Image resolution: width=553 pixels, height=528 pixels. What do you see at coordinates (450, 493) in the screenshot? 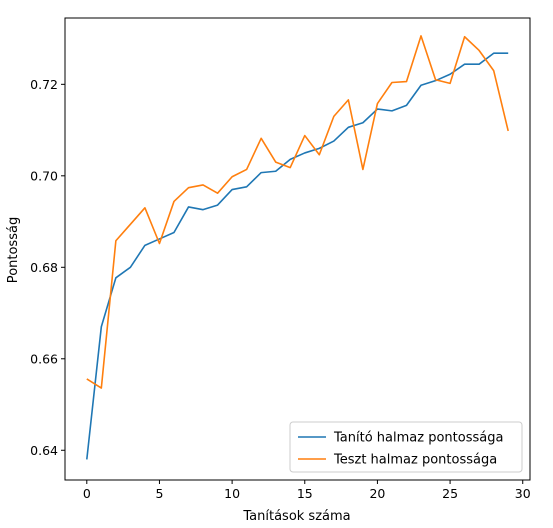
I see `x-tick-label: 25` at bounding box center [450, 493].